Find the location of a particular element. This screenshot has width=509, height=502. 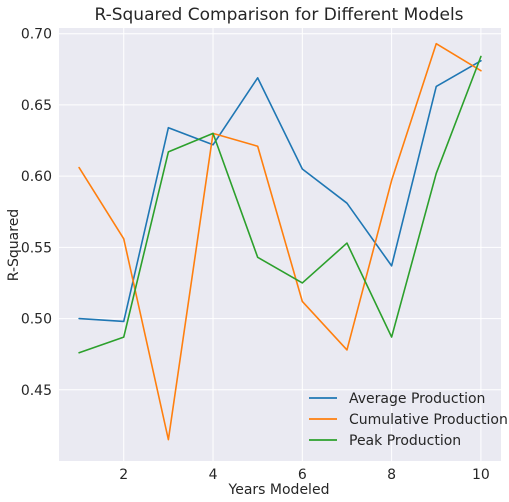

x-tick-label: 10 is located at coordinates (481, 475).